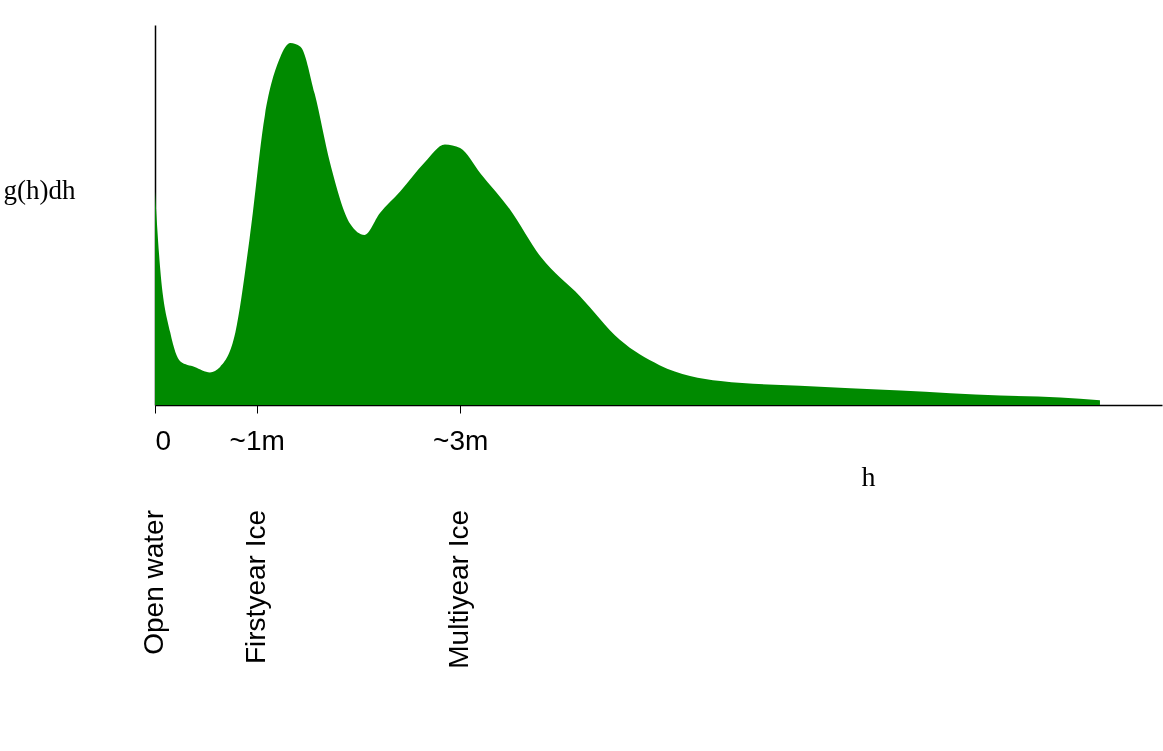 This screenshot has height=751, width=1163. Describe the element at coordinates (163, 440) in the screenshot. I see `x-tick-label: 0` at that location.